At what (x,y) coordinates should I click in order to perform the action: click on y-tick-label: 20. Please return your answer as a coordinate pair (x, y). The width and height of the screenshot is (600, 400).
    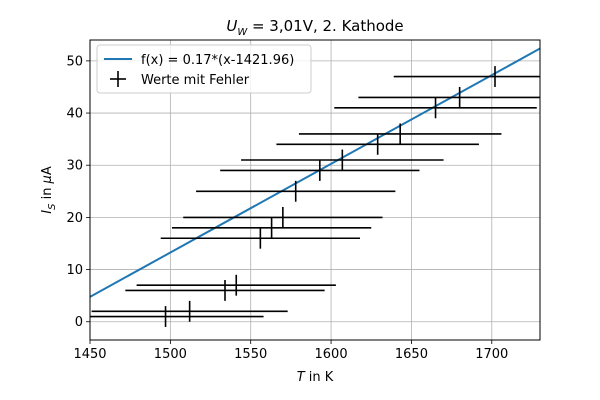
    Looking at the image, I should click on (74, 218).